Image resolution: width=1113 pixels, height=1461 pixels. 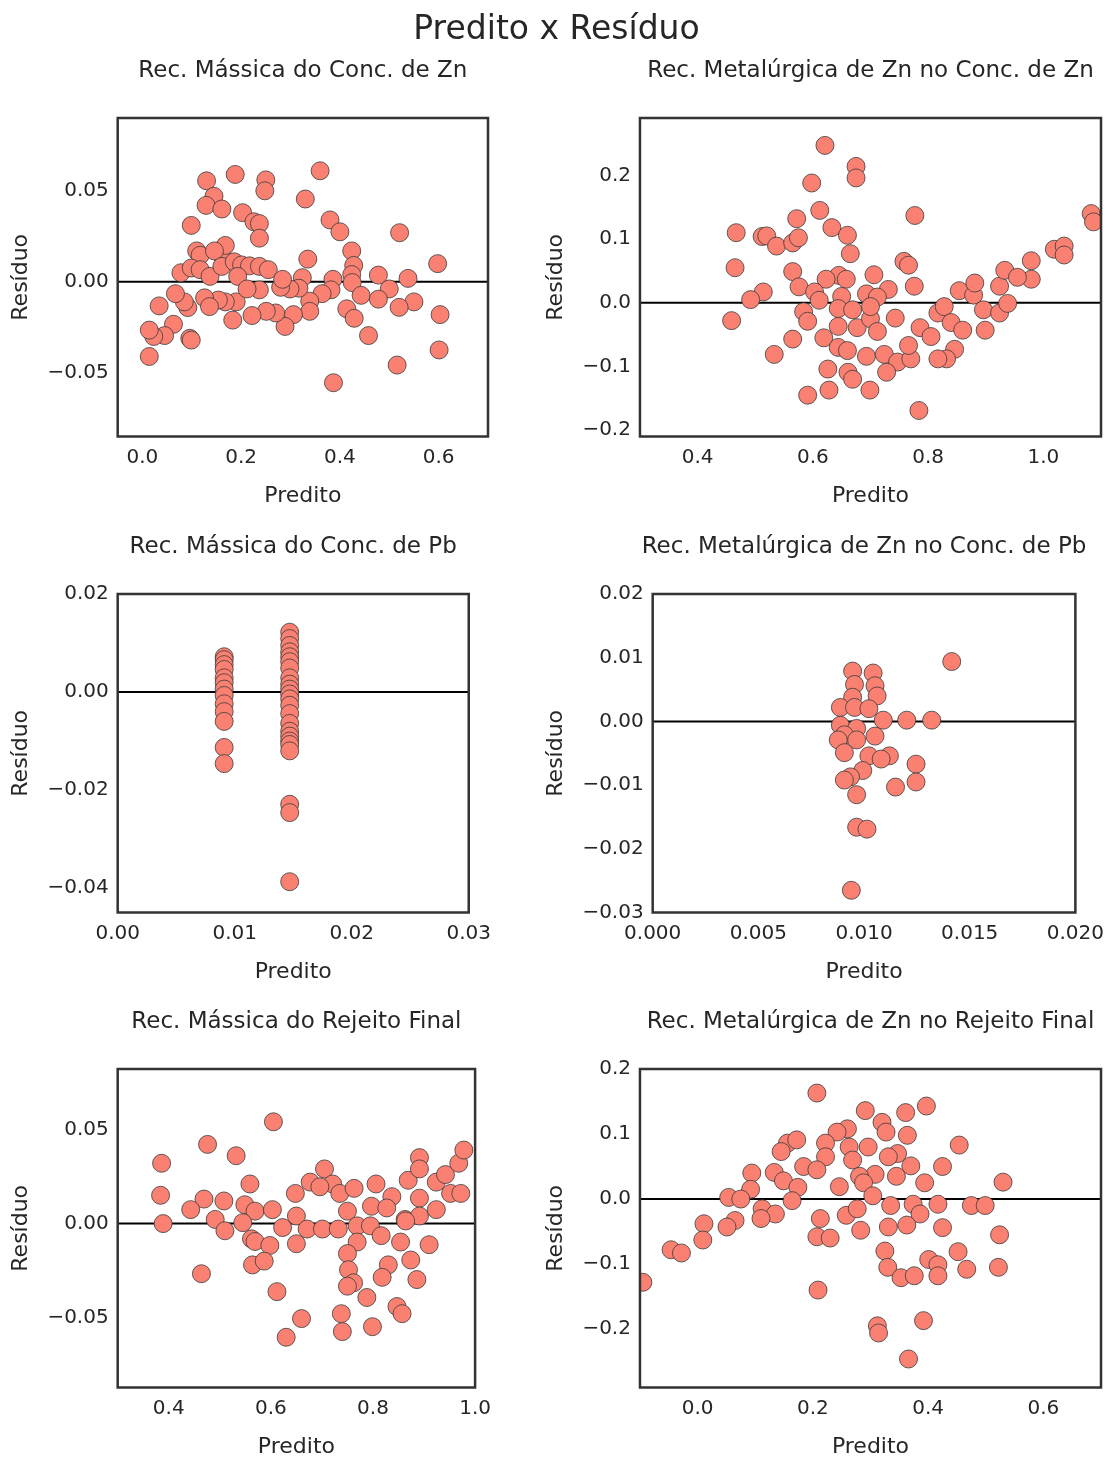 What do you see at coordinates (613, 783) in the screenshot?
I see `y-tick-label: −0.01` at bounding box center [613, 783].